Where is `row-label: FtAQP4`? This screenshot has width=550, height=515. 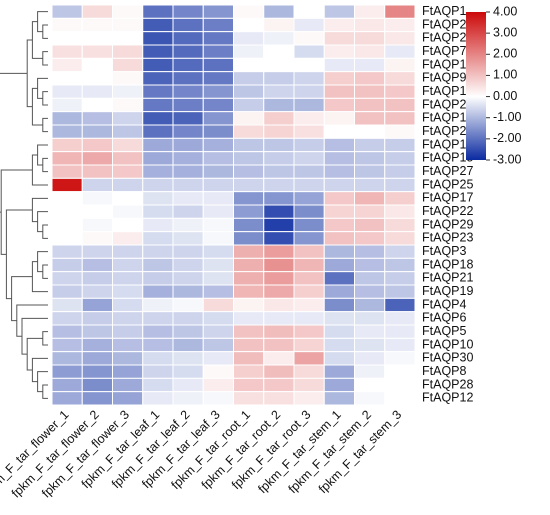
row-label: FtAQP4 is located at coordinates (444, 304).